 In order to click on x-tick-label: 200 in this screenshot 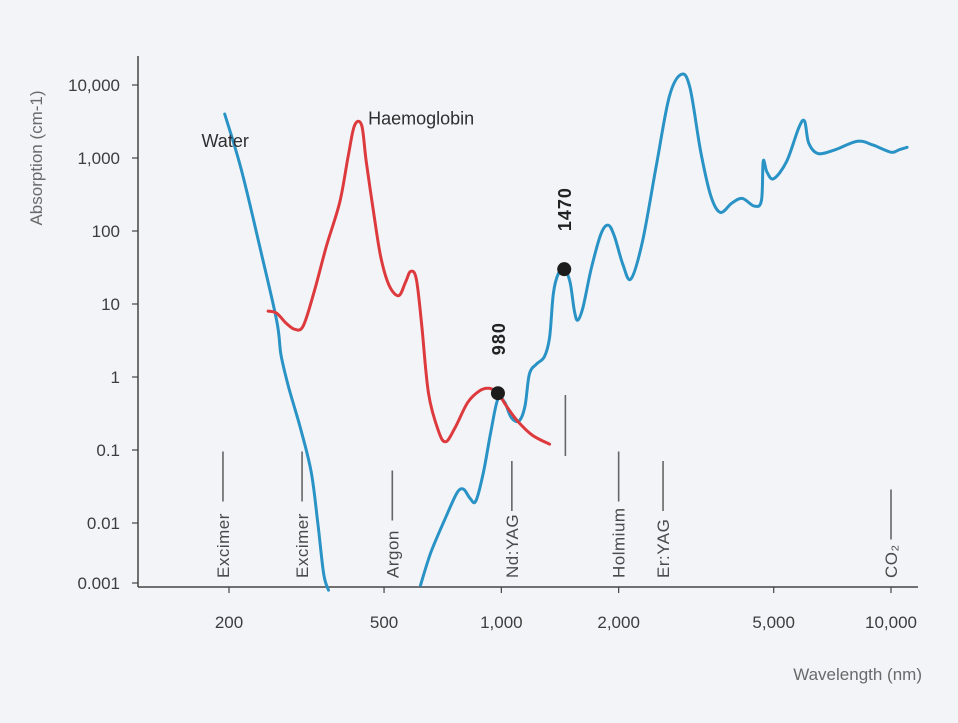, I will do `click(229, 622)`.